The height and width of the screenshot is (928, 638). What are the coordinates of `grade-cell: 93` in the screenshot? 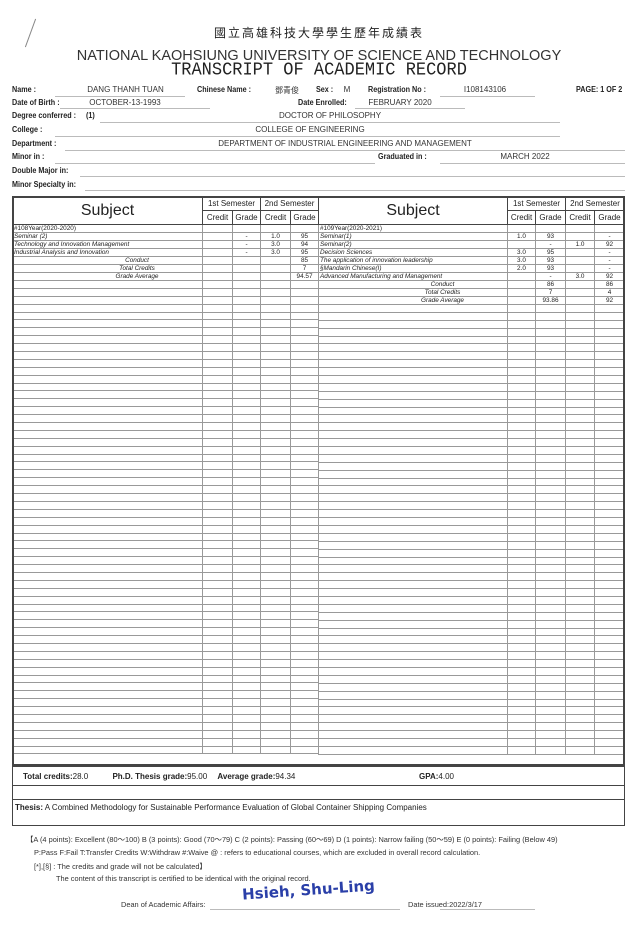 It's located at (550, 260).